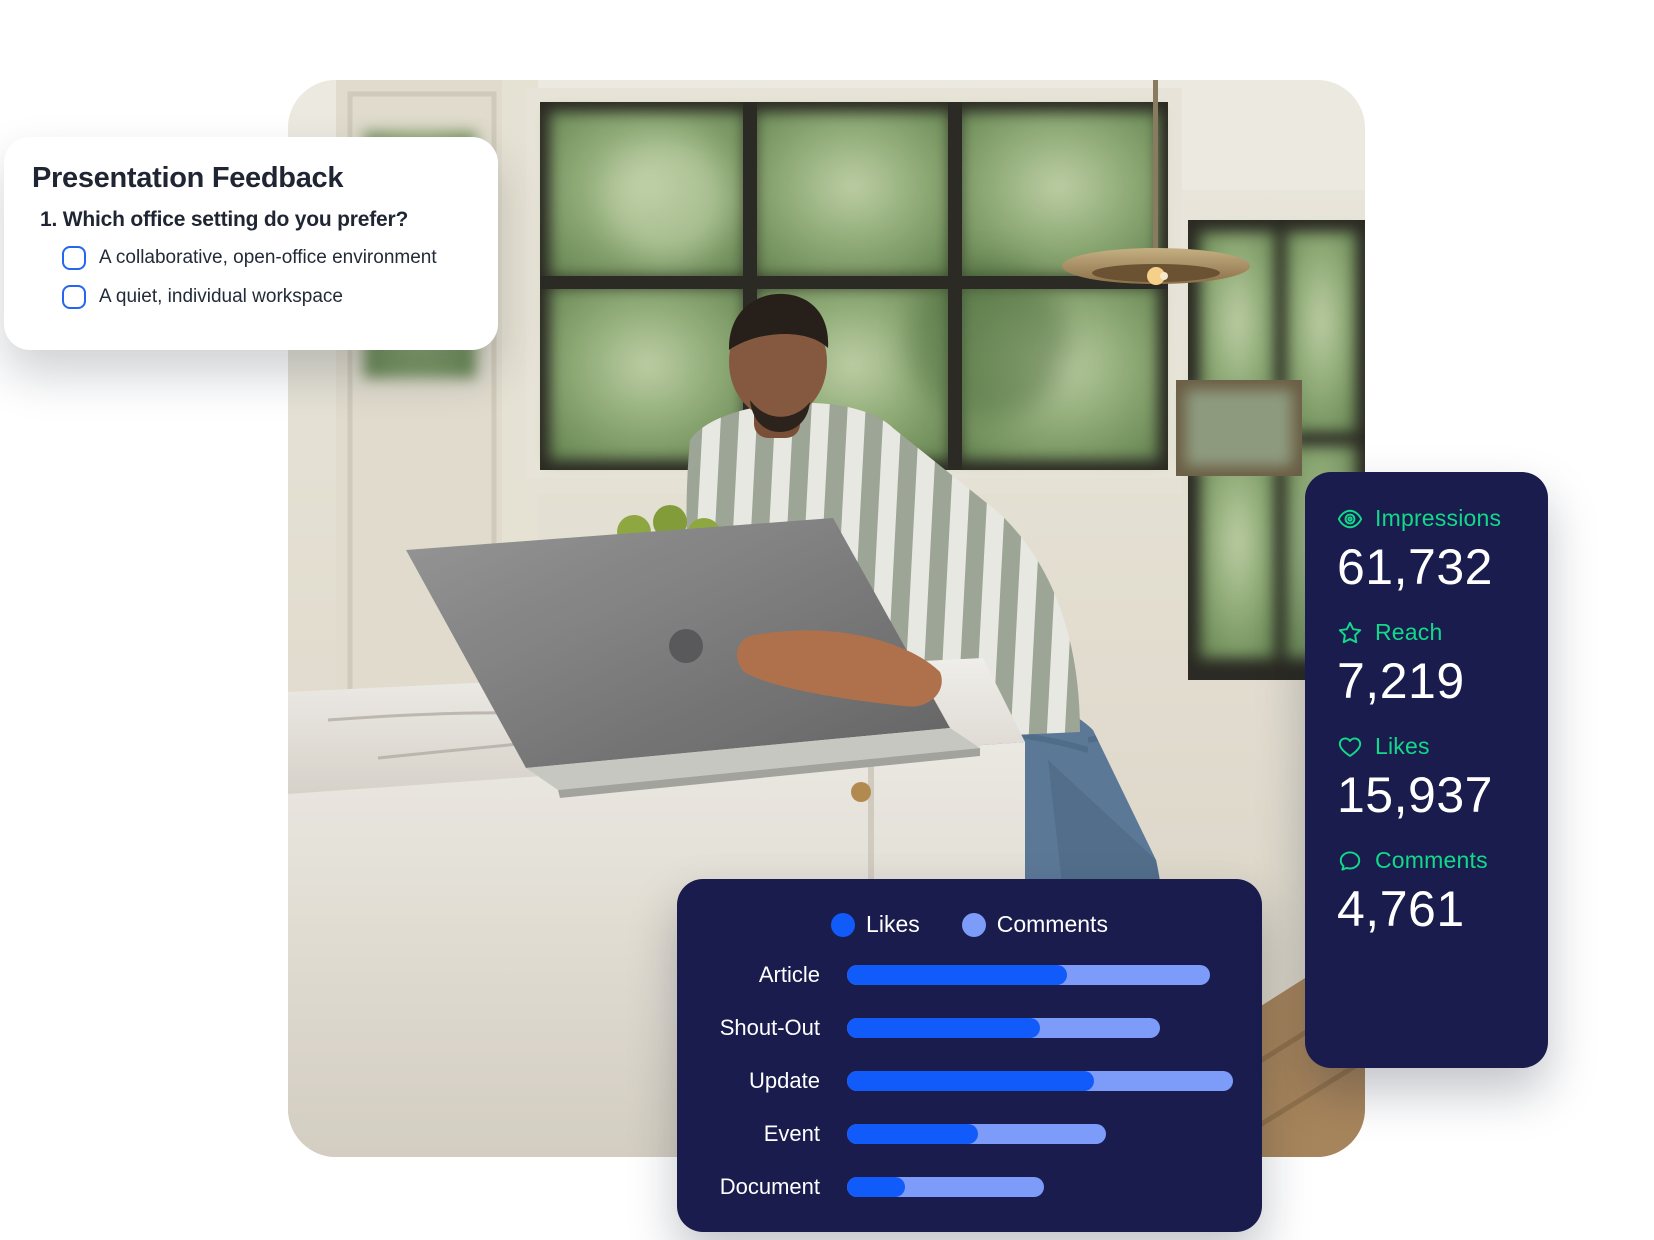 Image resolution: width=1654 pixels, height=1240 pixels. I want to click on stat-block: Comments 4,761, so click(1432, 892).